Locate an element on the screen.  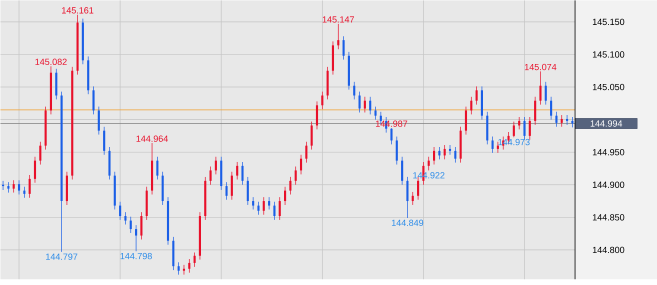
y-tick-label: 145.050 is located at coordinates (608, 87).